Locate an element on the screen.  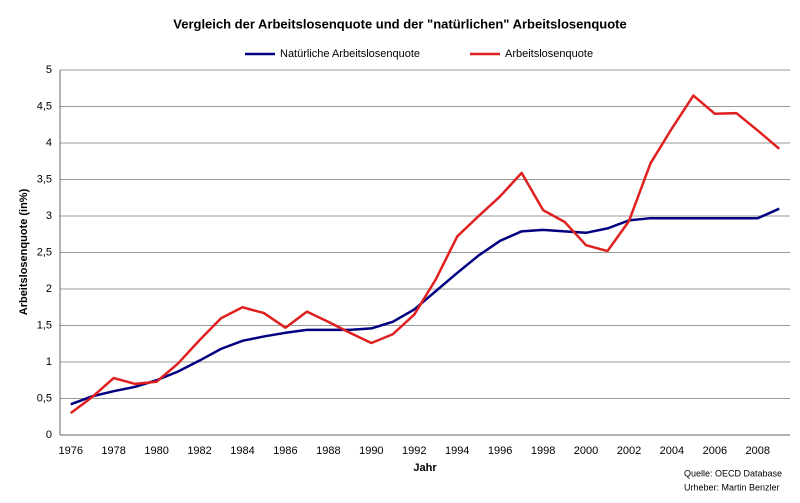
y-tick-label: 2,5 is located at coordinates (44, 252).